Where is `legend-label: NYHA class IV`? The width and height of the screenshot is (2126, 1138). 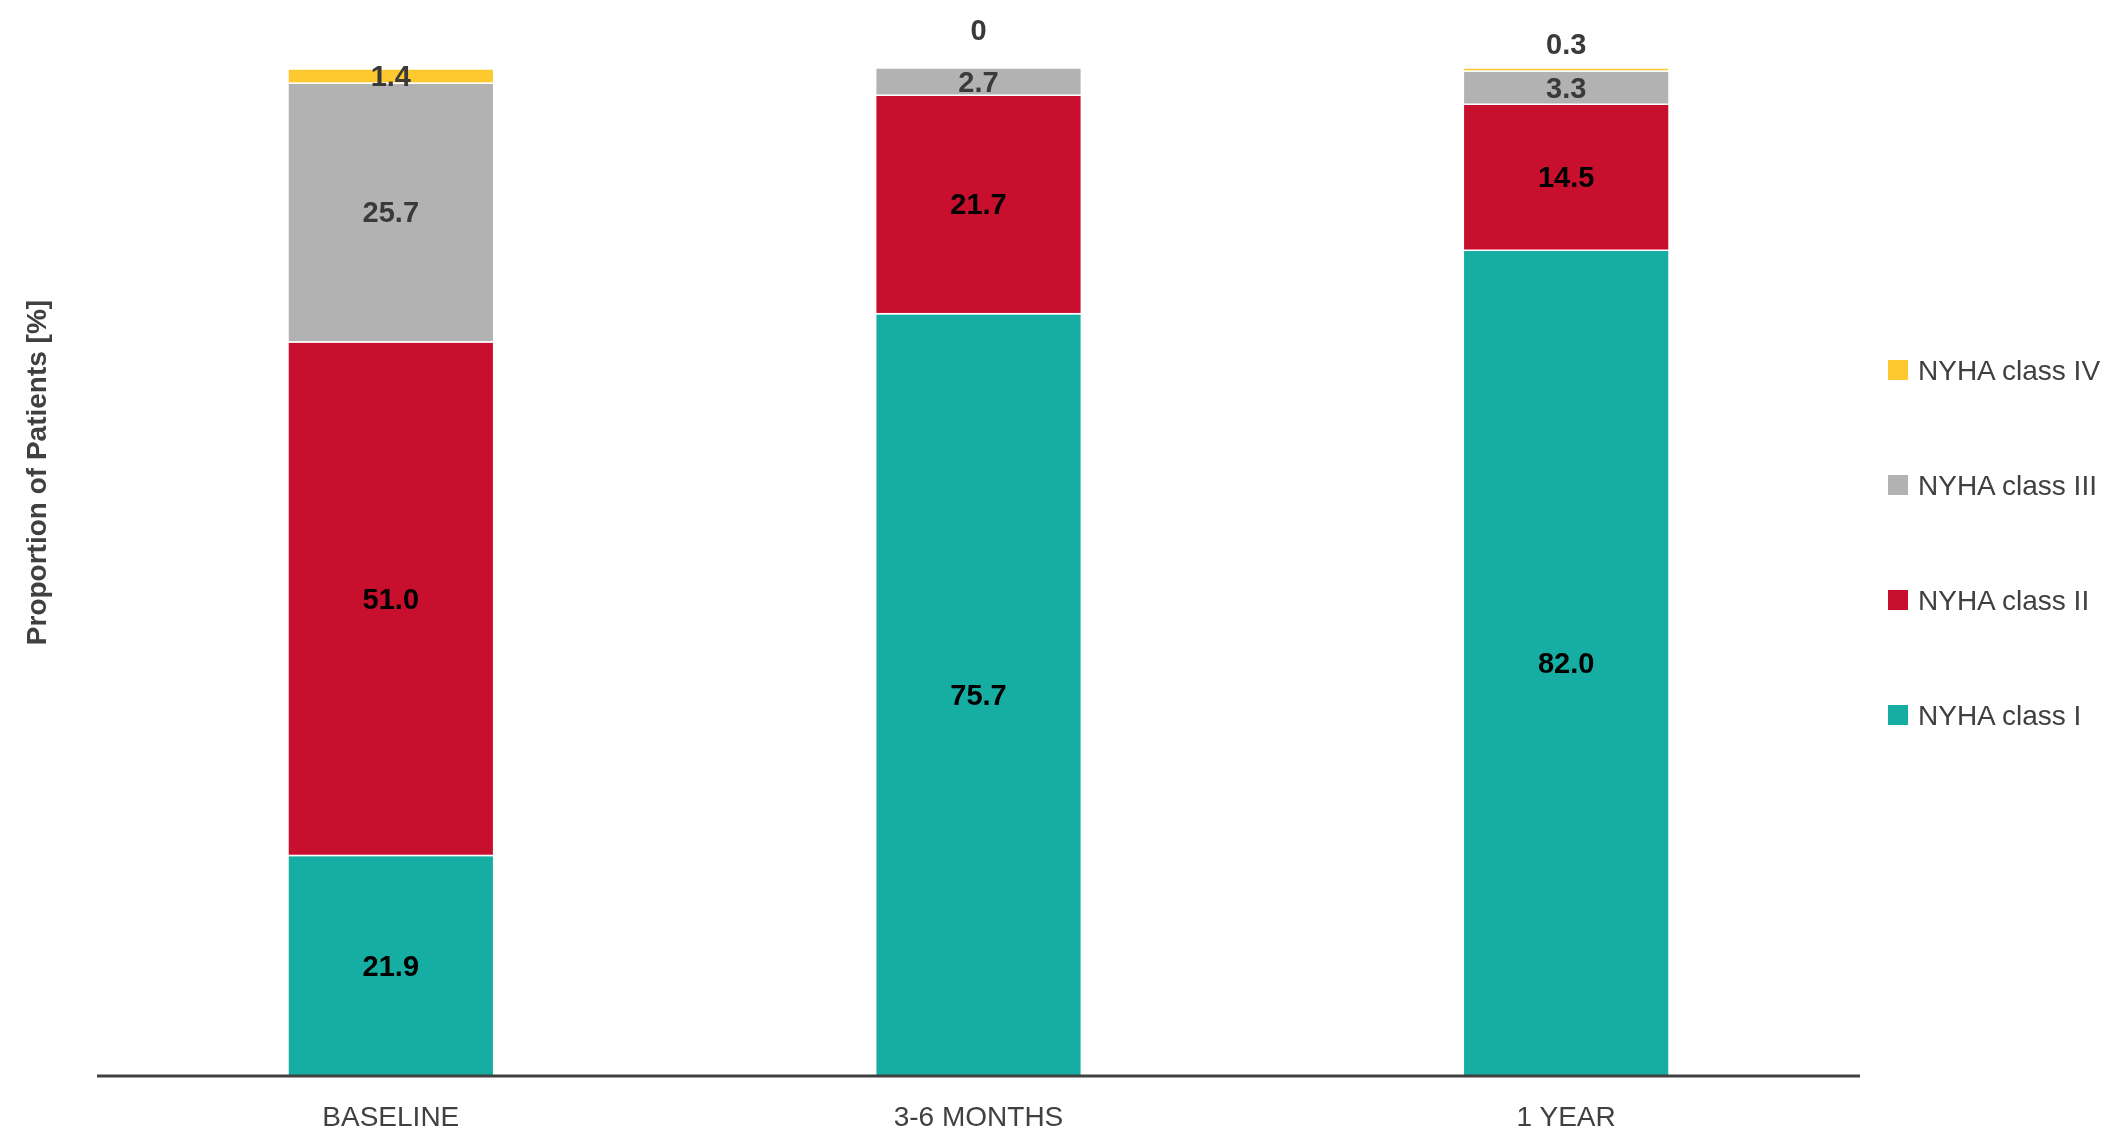
legend-label: NYHA class IV is located at coordinates (2009, 370).